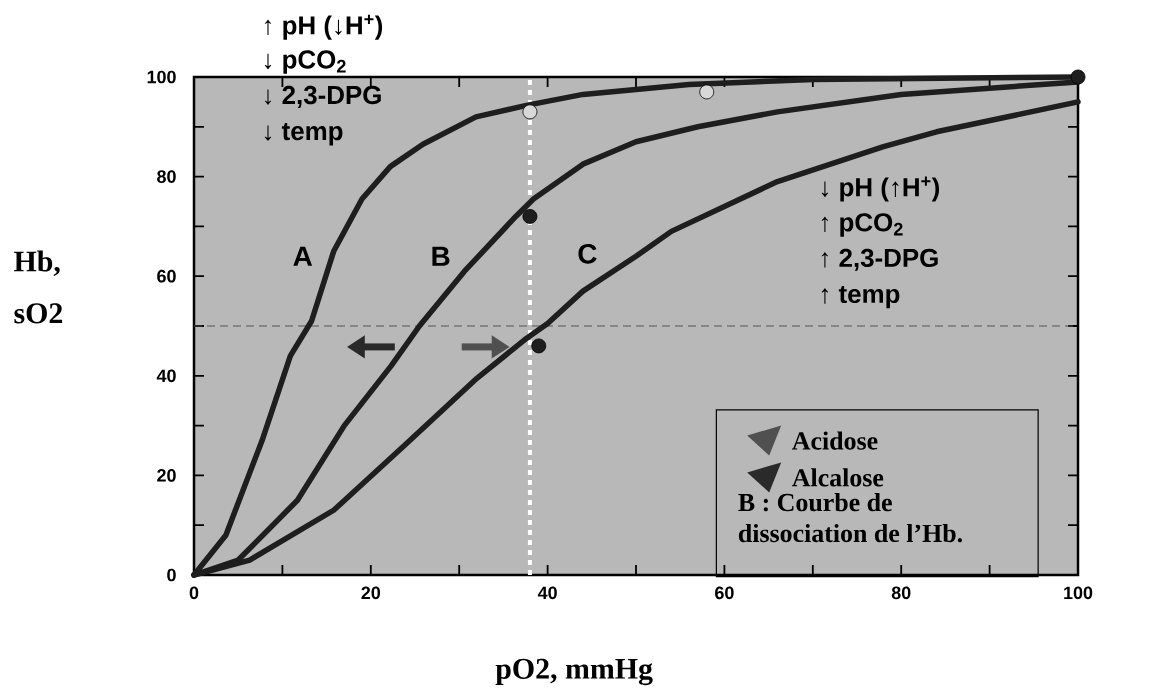 The width and height of the screenshot is (1157, 700). I want to click on annotation: B : Courbe de dissociation de l’Hb., so click(850, 518).